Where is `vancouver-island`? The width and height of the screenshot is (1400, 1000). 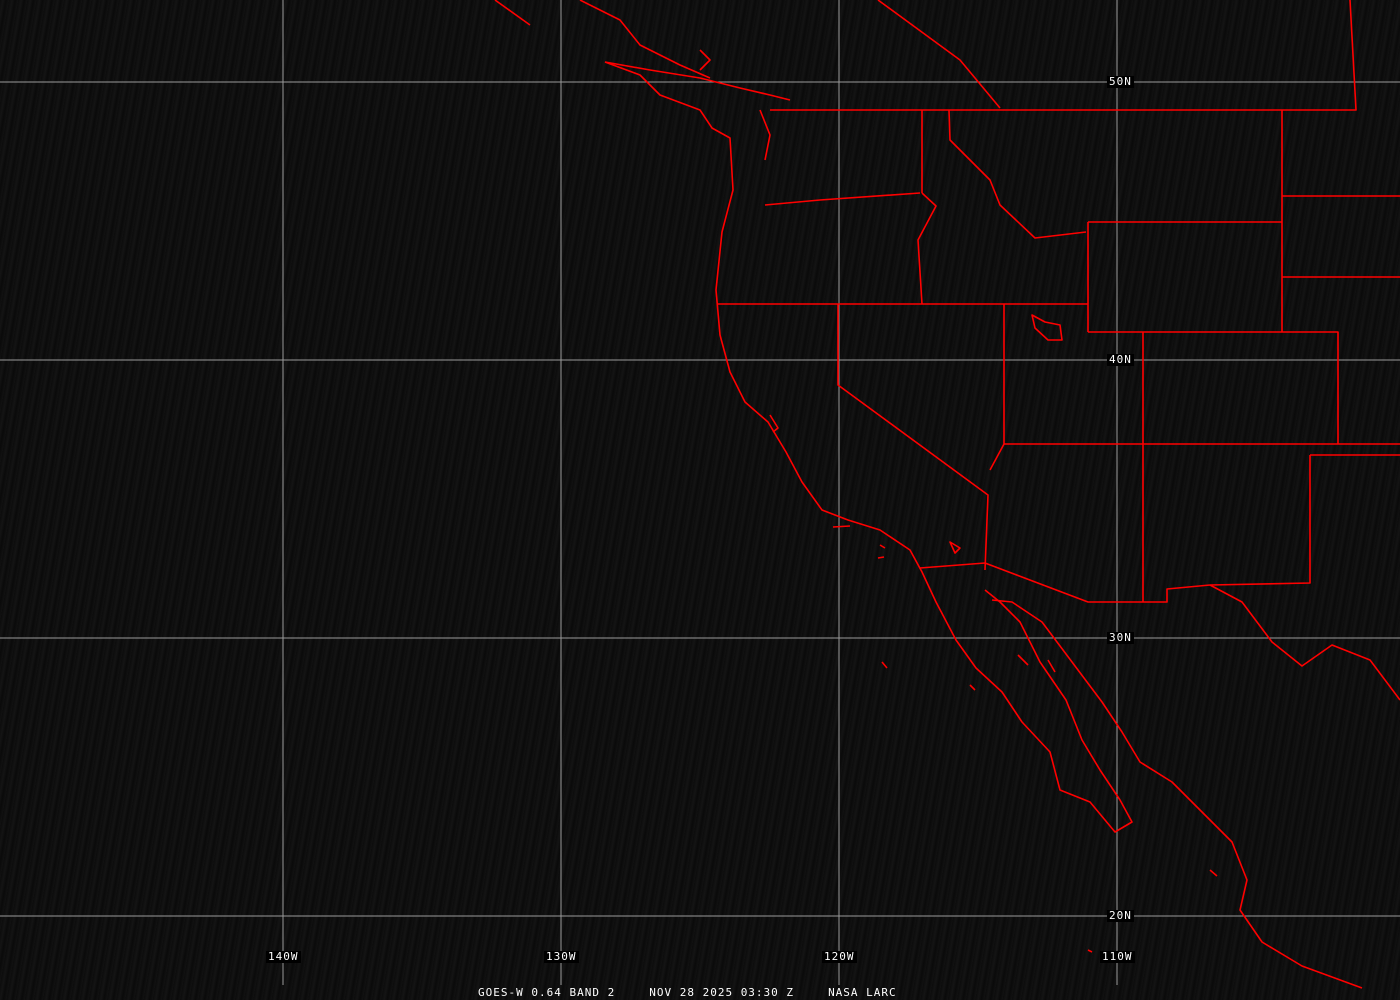 vancouver-island is located at coordinates (697, 75).